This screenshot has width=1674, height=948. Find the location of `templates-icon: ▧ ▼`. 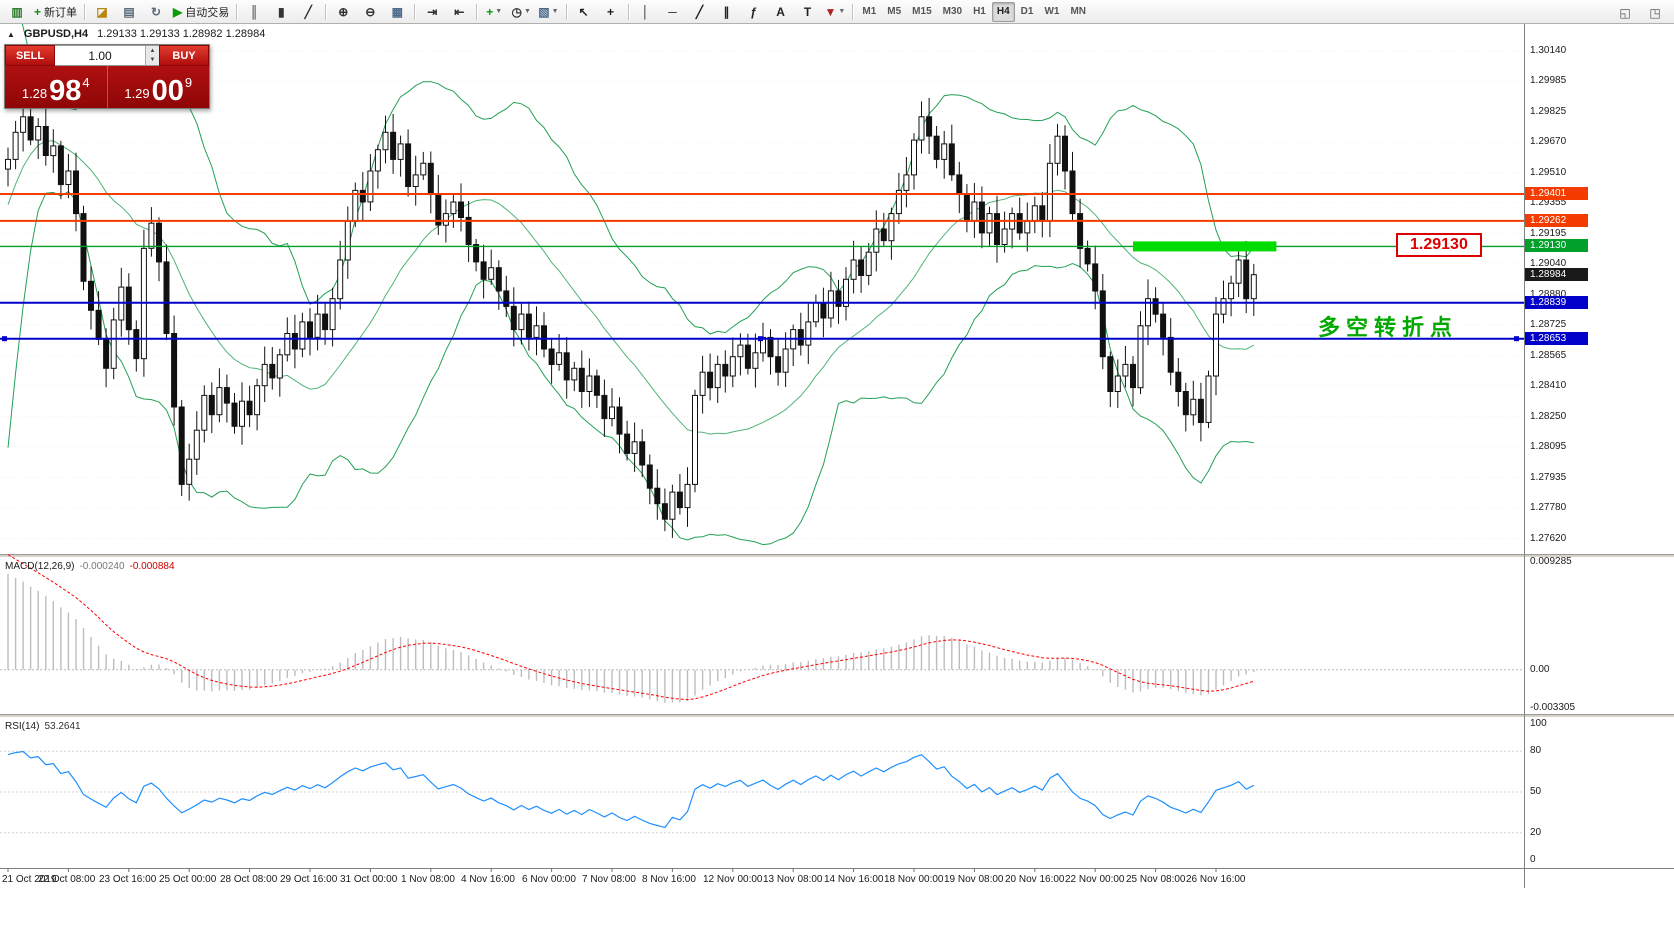

templates-icon: ▧ ▼ is located at coordinates (548, 11).